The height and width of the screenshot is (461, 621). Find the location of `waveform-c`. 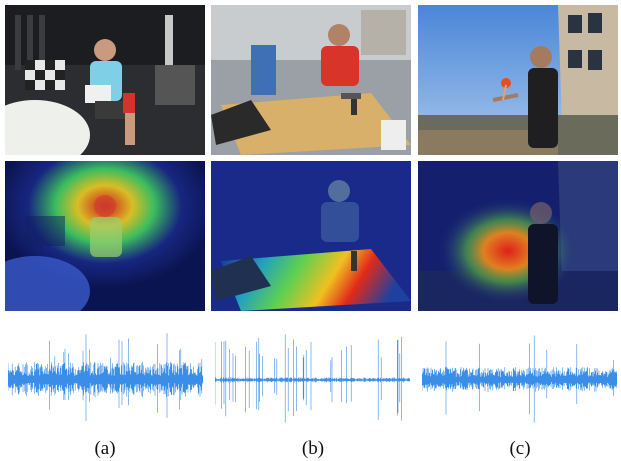

waveform-c is located at coordinates (519, 379).